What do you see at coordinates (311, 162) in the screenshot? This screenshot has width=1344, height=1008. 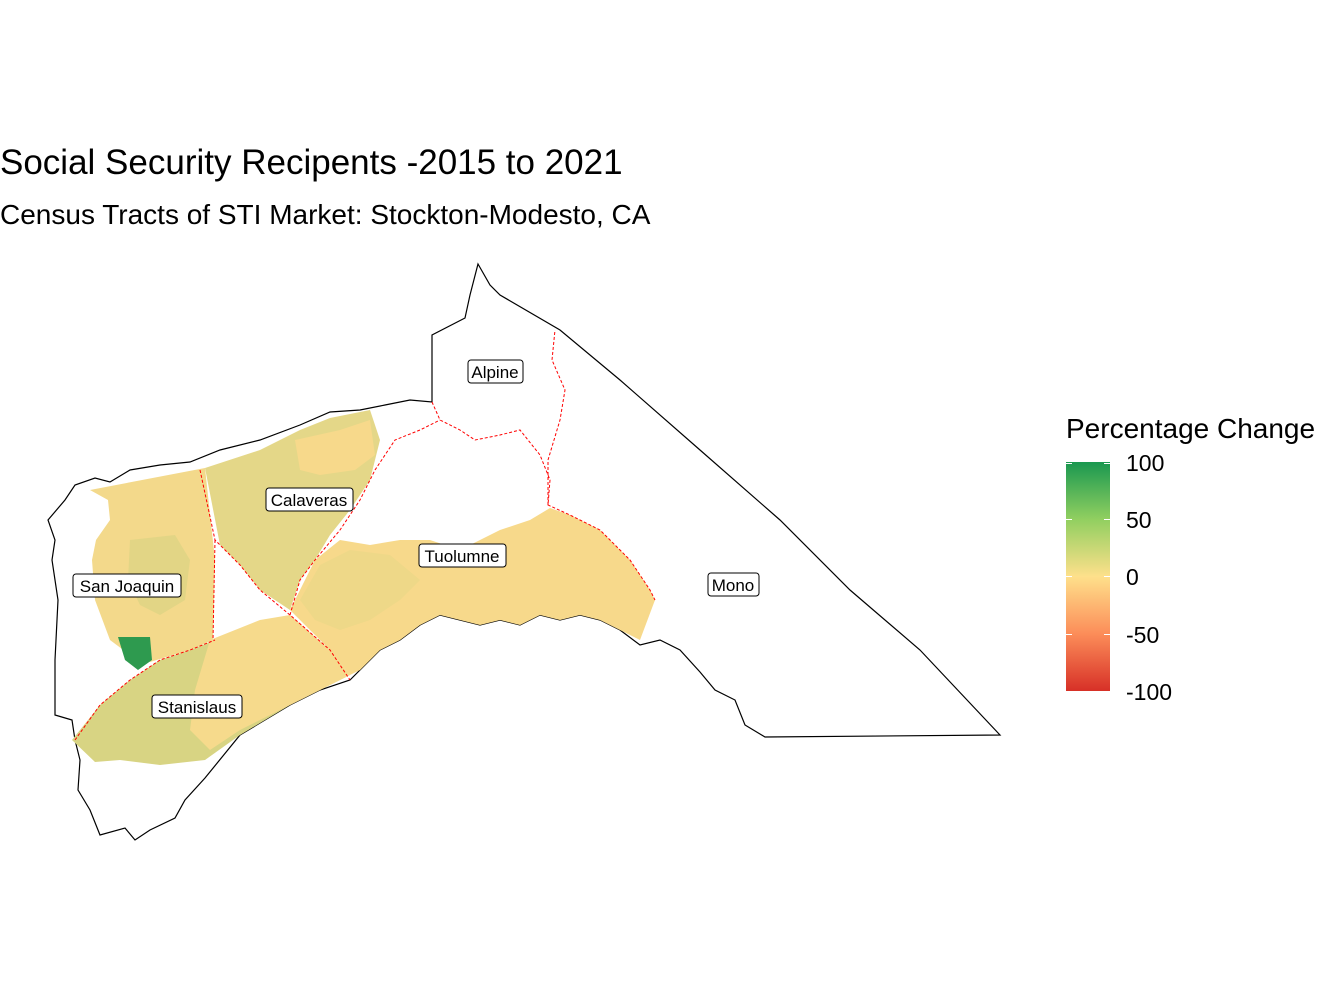 I see `map-title: Social Security Recipents -2015 to 2021` at bounding box center [311, 162].